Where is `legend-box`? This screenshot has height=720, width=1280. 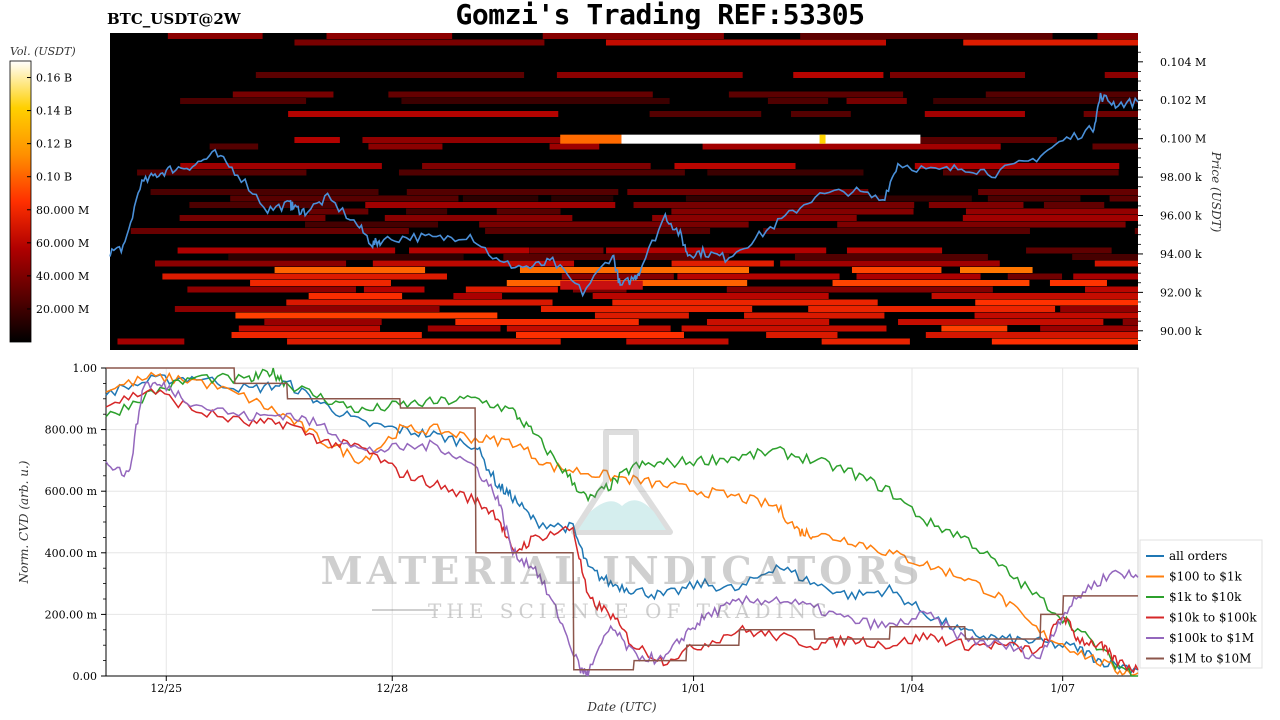 legend-box is located at coordinates (1201, 604).